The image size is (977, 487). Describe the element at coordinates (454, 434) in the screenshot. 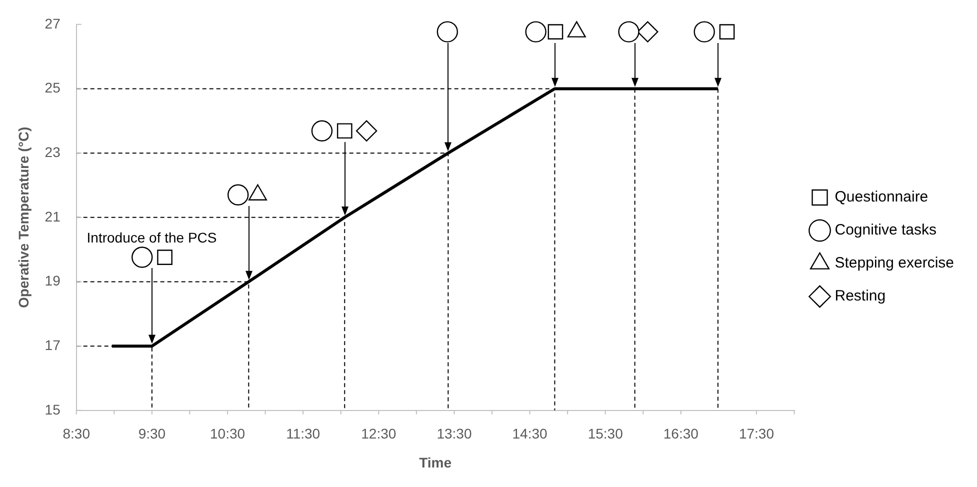

I see `x-tick-label: 13:30` at that location.